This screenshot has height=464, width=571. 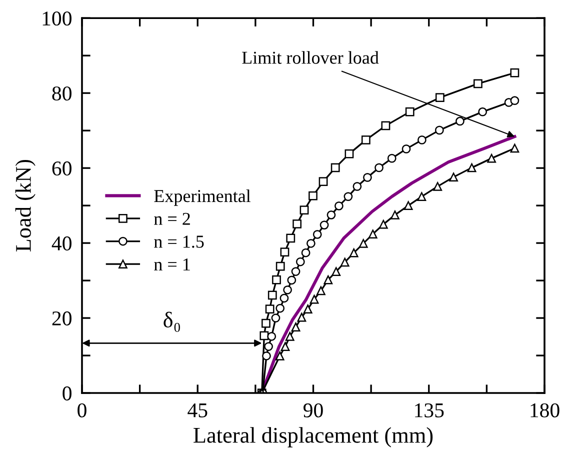 What do you see at coordinates (172, 264) in the screenshot?
I see `legend-label: n = 1` at bounding box center [172, 264].